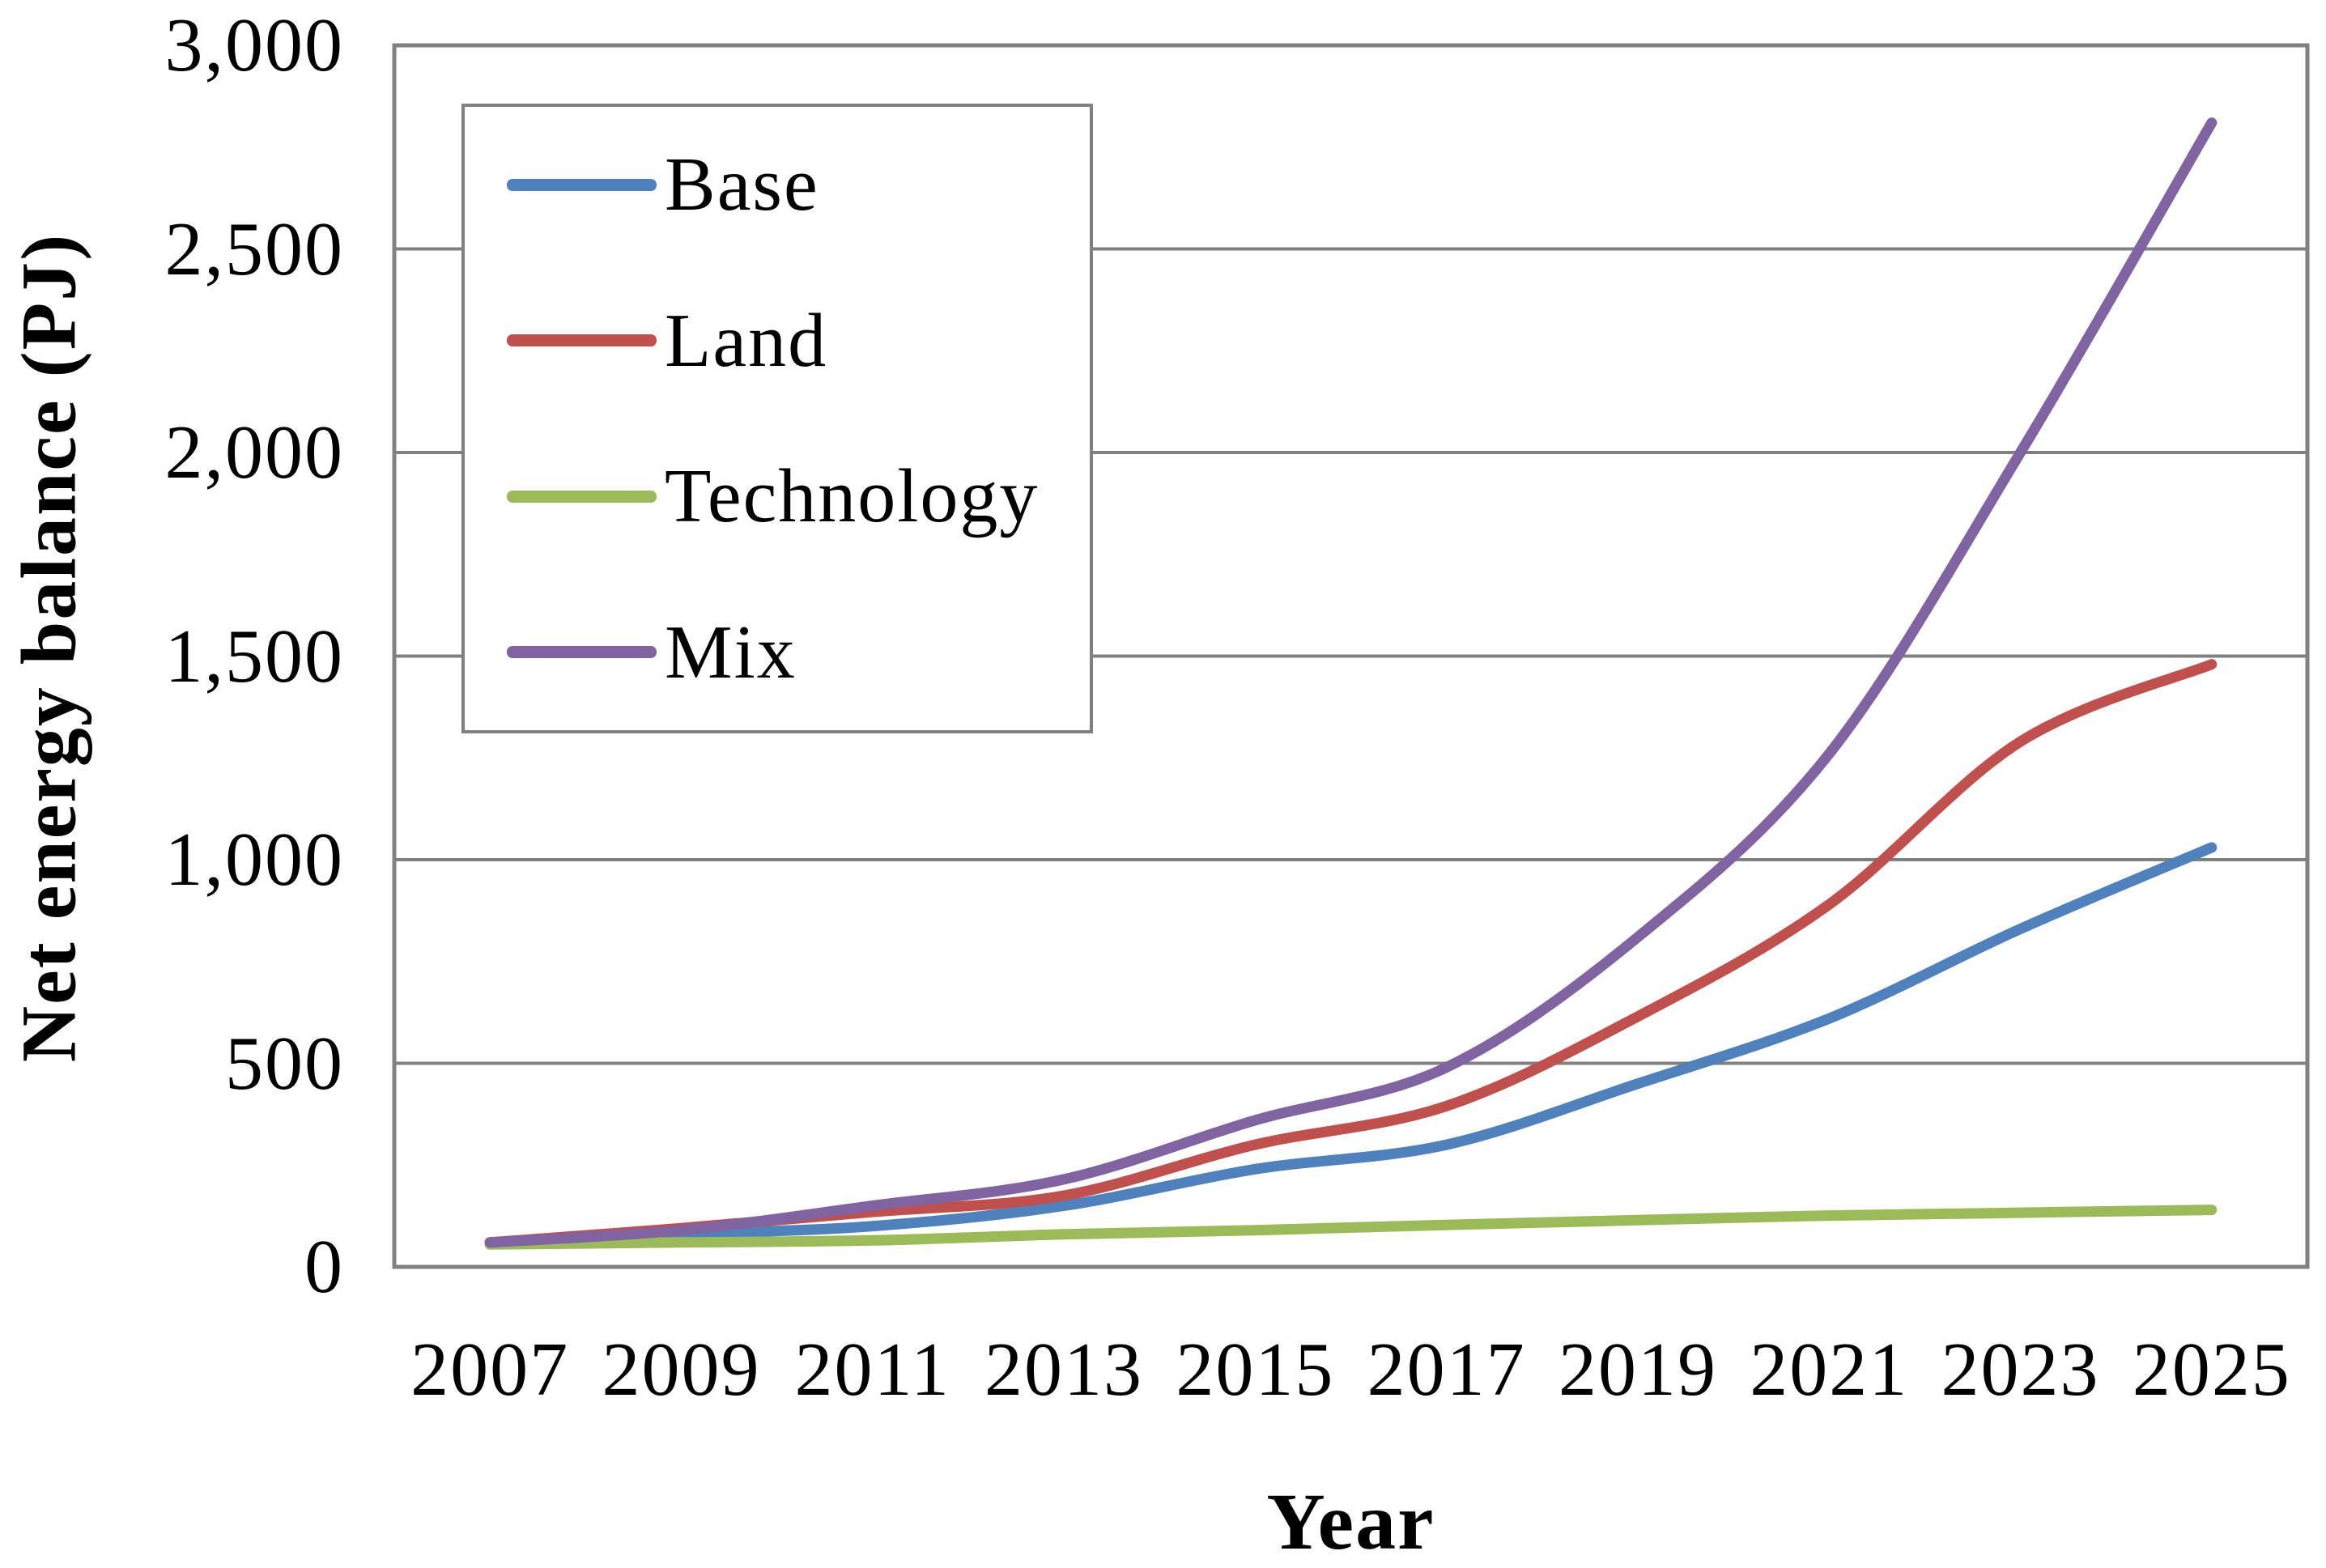 Image resolution: width=2326 pixels, height=1568 pixels. Describe the element at coordinates (254, 656) in the screenshot. I see `y-tick-label-1500: 1,500` at that location.